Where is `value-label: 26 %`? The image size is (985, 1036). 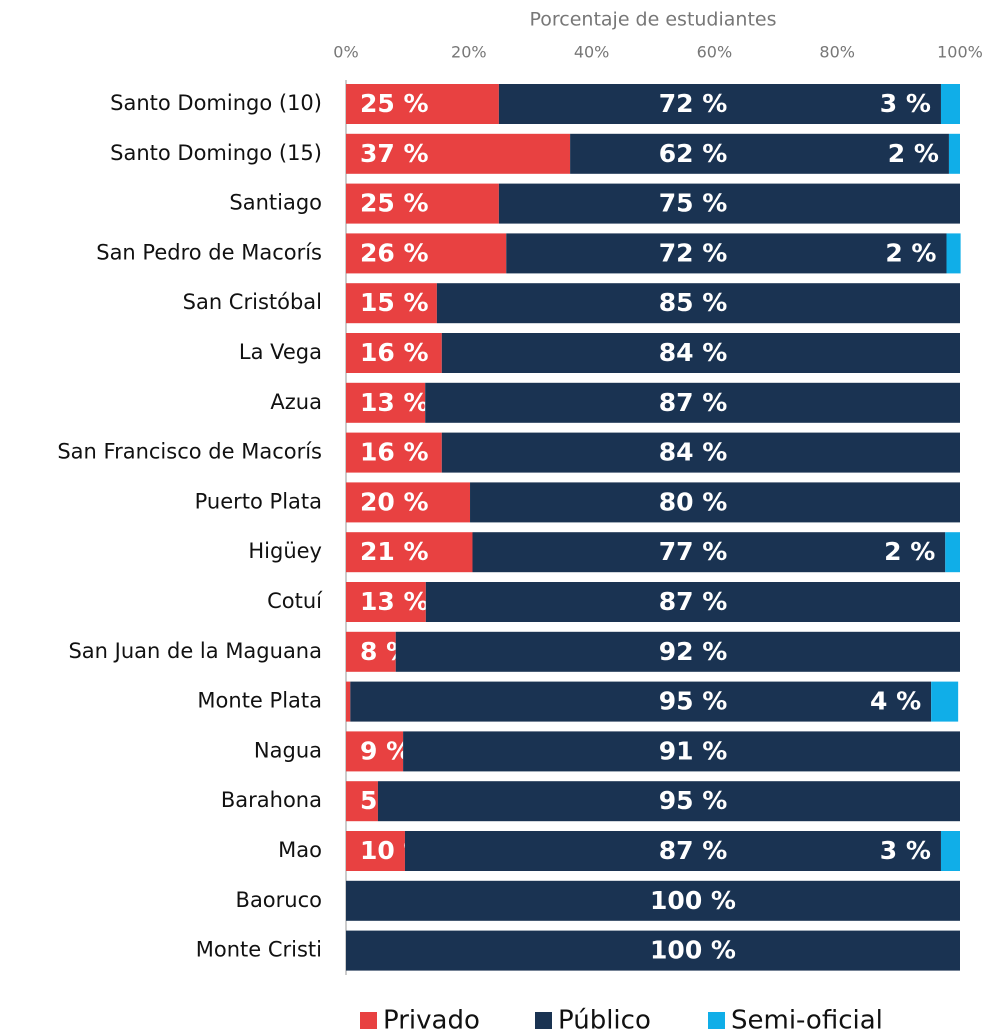 value-label: 26 % is located at coordinates (394, 252).